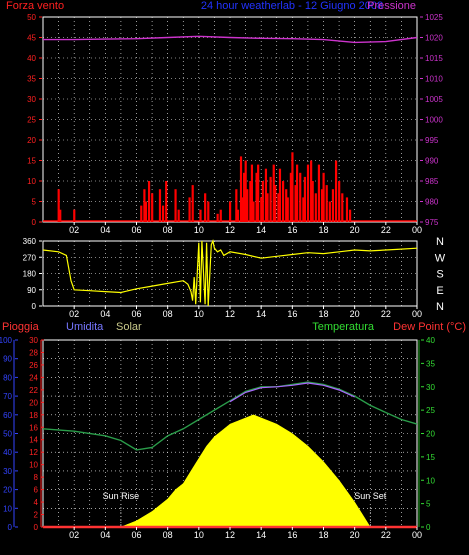 This screenshot has height=555, width=469. I want to click on wind-tick-label: 25, so click(31, 120).